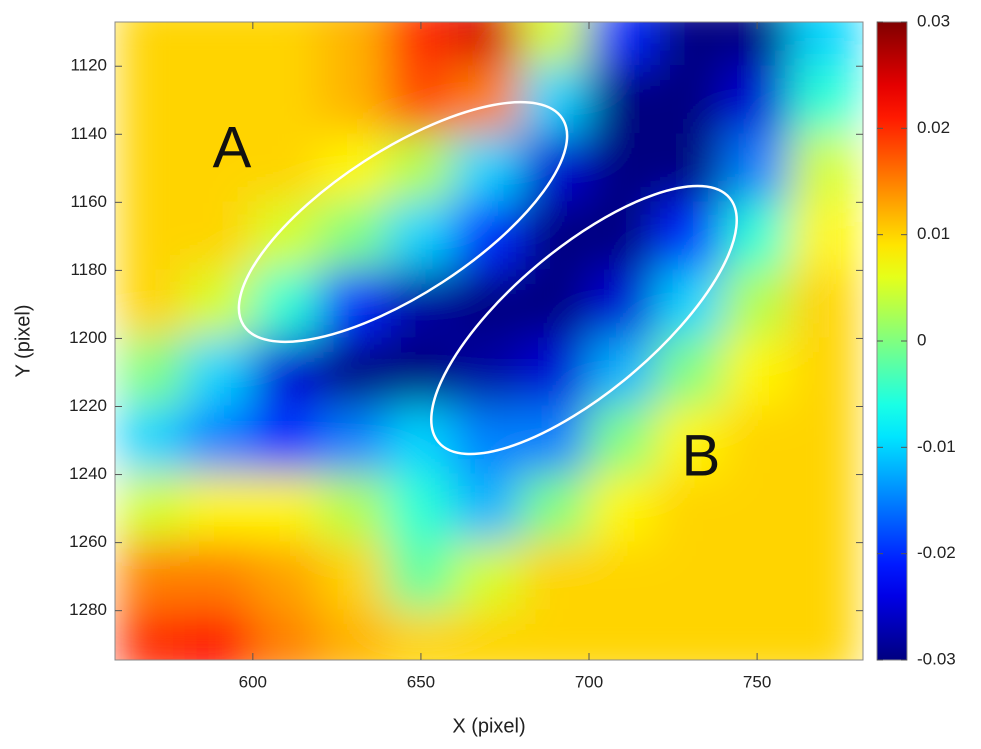 Image resolution: width=981 pixels, height=749 pixels. Describe the element at coordinates (421, 681) in the screenshot. I see `x-tick-label: 650` at that location.